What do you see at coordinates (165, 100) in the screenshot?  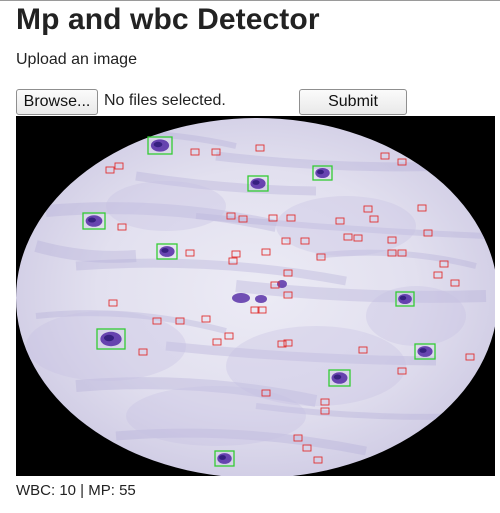 I see `file-status-text: No files selected.` at bounding box center [165, 100].